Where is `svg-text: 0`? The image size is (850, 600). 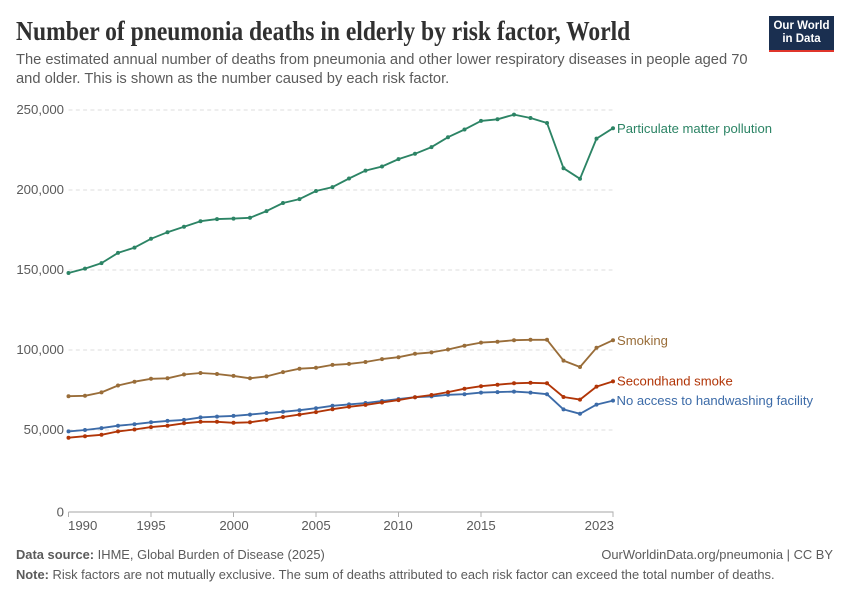
svg-text: 0 is located at coordinates (60, 512).